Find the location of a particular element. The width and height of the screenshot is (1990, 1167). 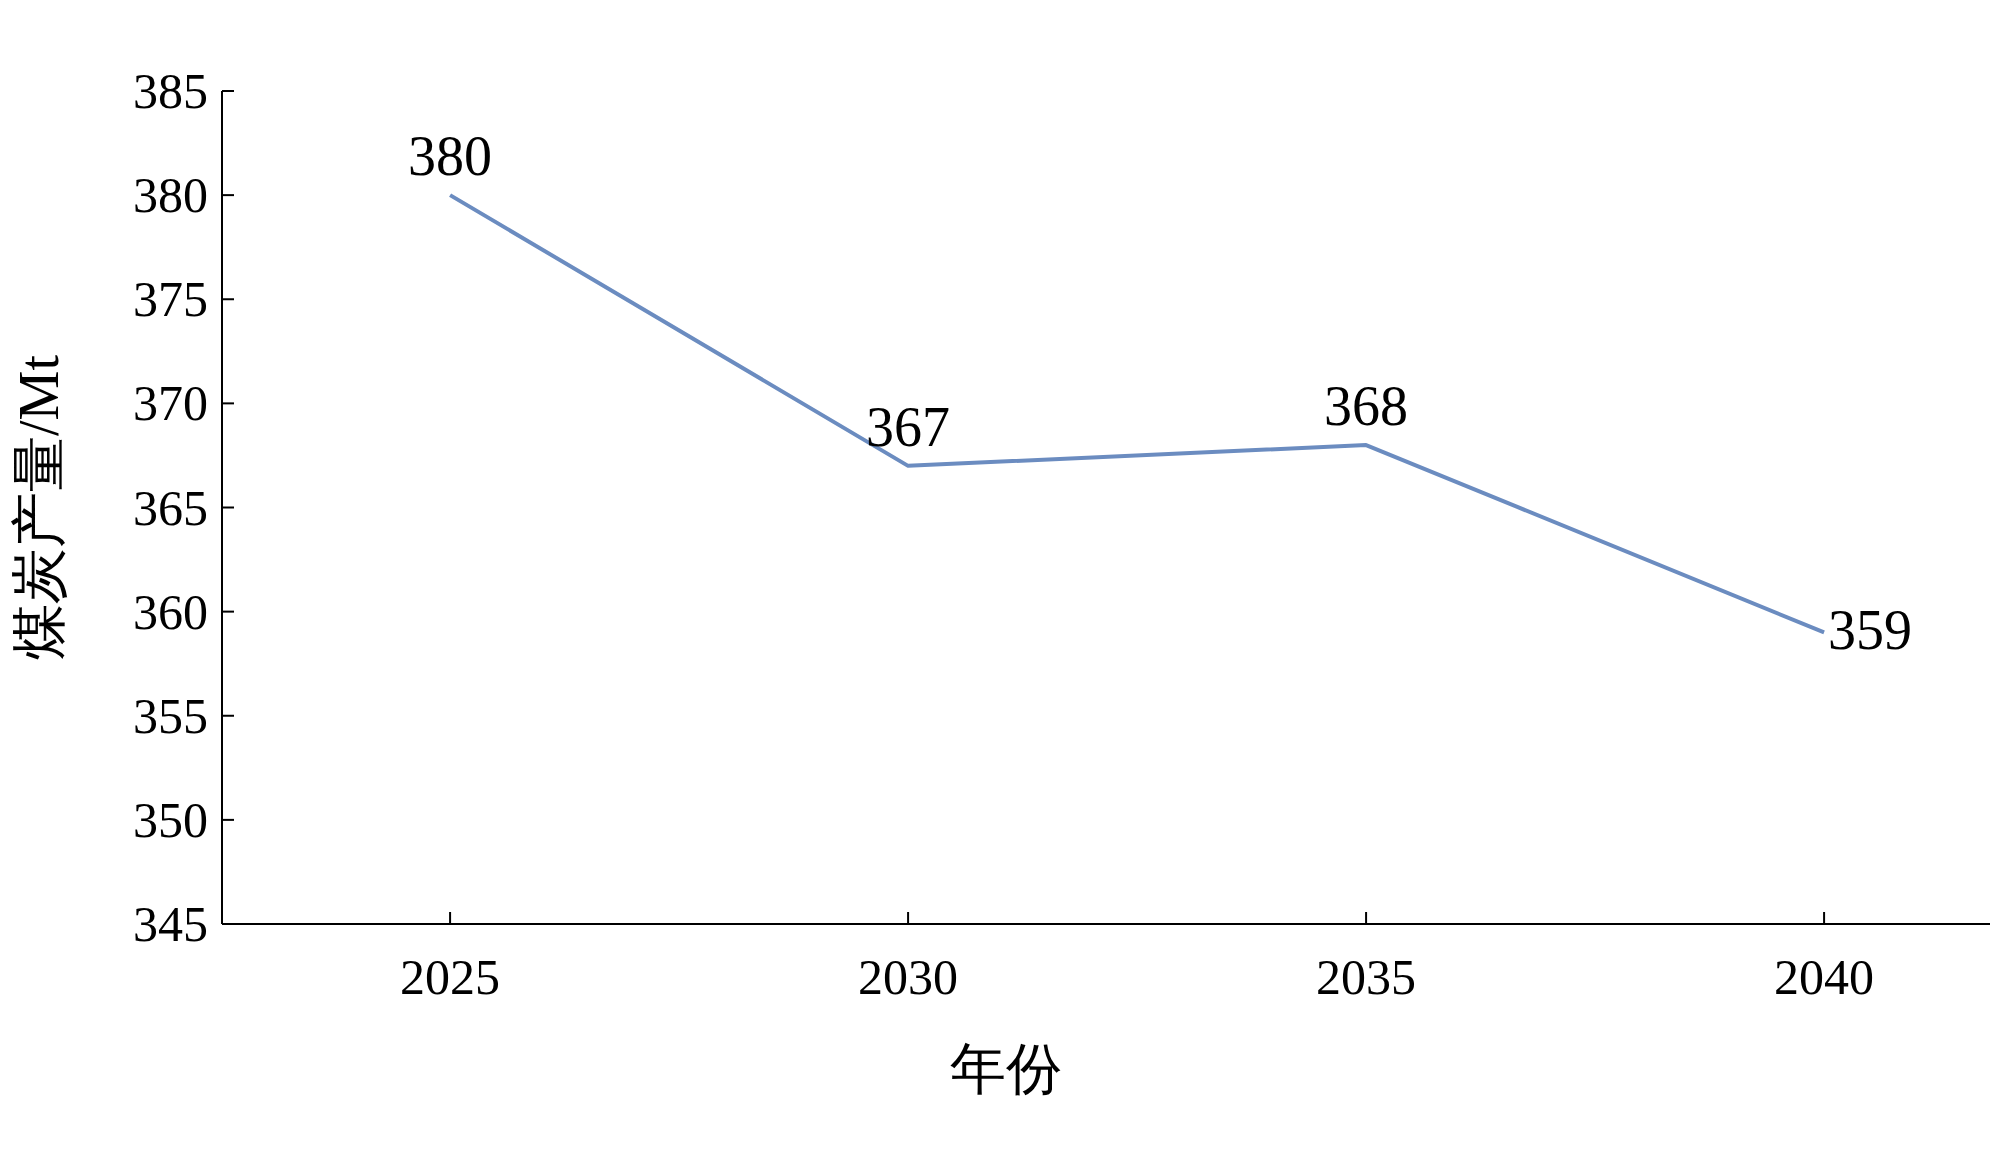

x-tick-label: 2025 is located at coordinates (450, 977).